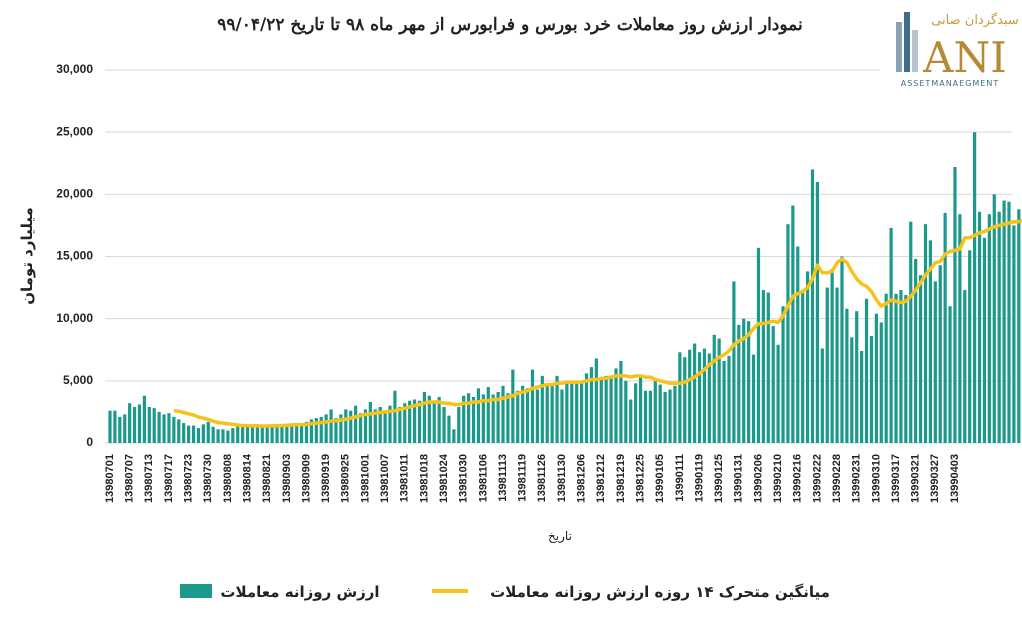 The image size is (1022, 617). Describe the element at coordinates (837, 478) in the screenshot. I see `x-tick-label: 13990228` at that location.